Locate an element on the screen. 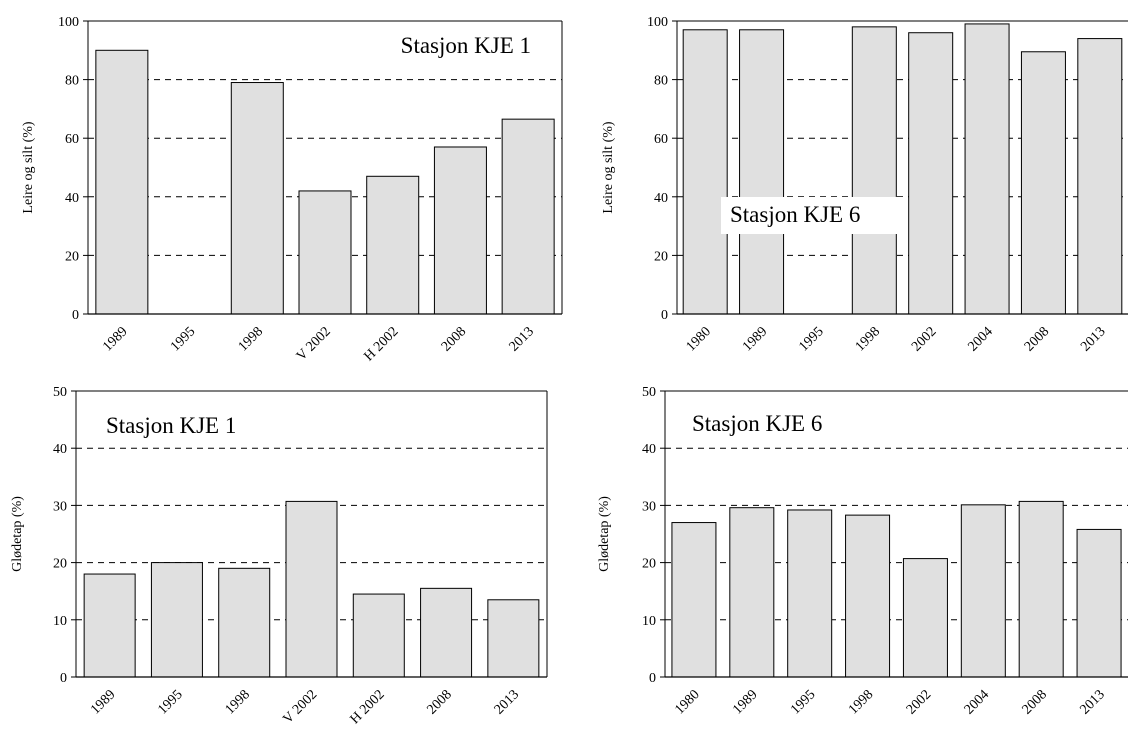  title-backdrop is located at coordinates (812, 215).